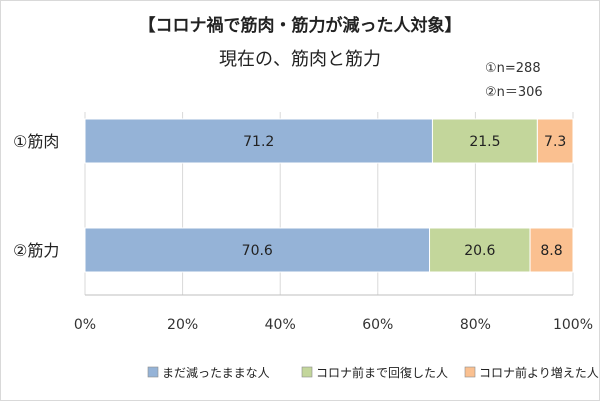 The width and height of the screenshot is (600, 401). I want to click on data-label: 71.2, so click(258, 142).